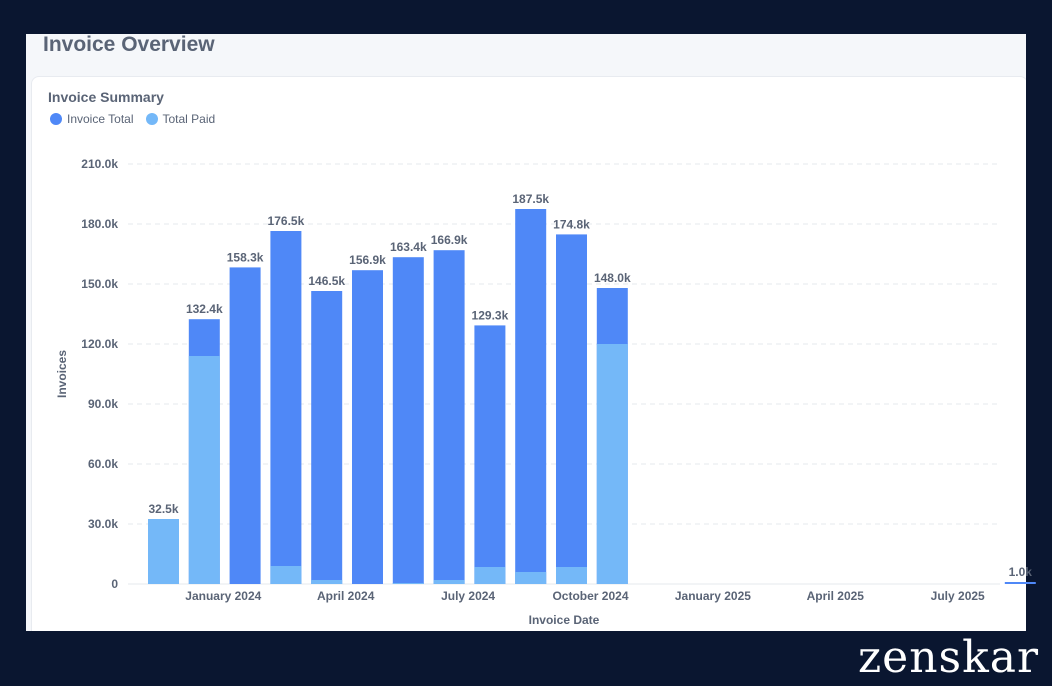 The height and width of the screenshot is (686, 1052). I want to click on y-tick-label: 30.0k, so click(103, 524).